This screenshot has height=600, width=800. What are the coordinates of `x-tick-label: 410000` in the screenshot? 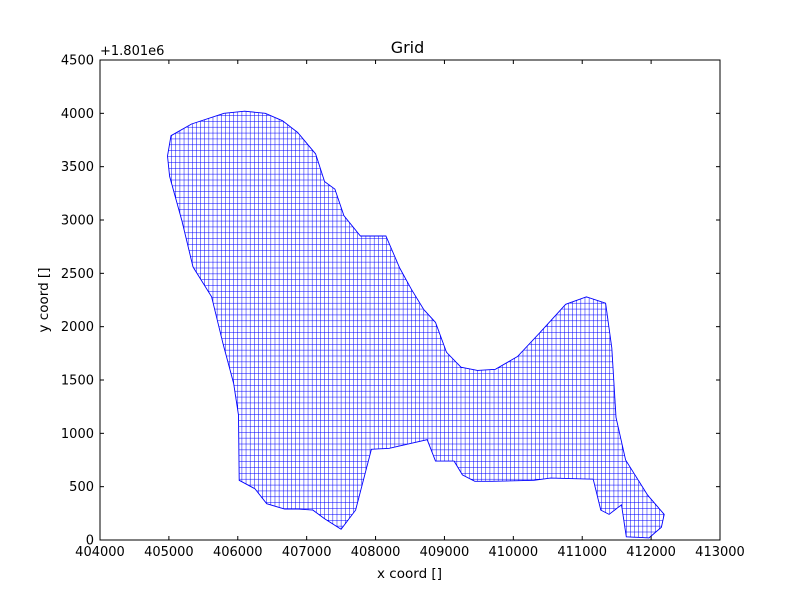 It's located at (514, 552).